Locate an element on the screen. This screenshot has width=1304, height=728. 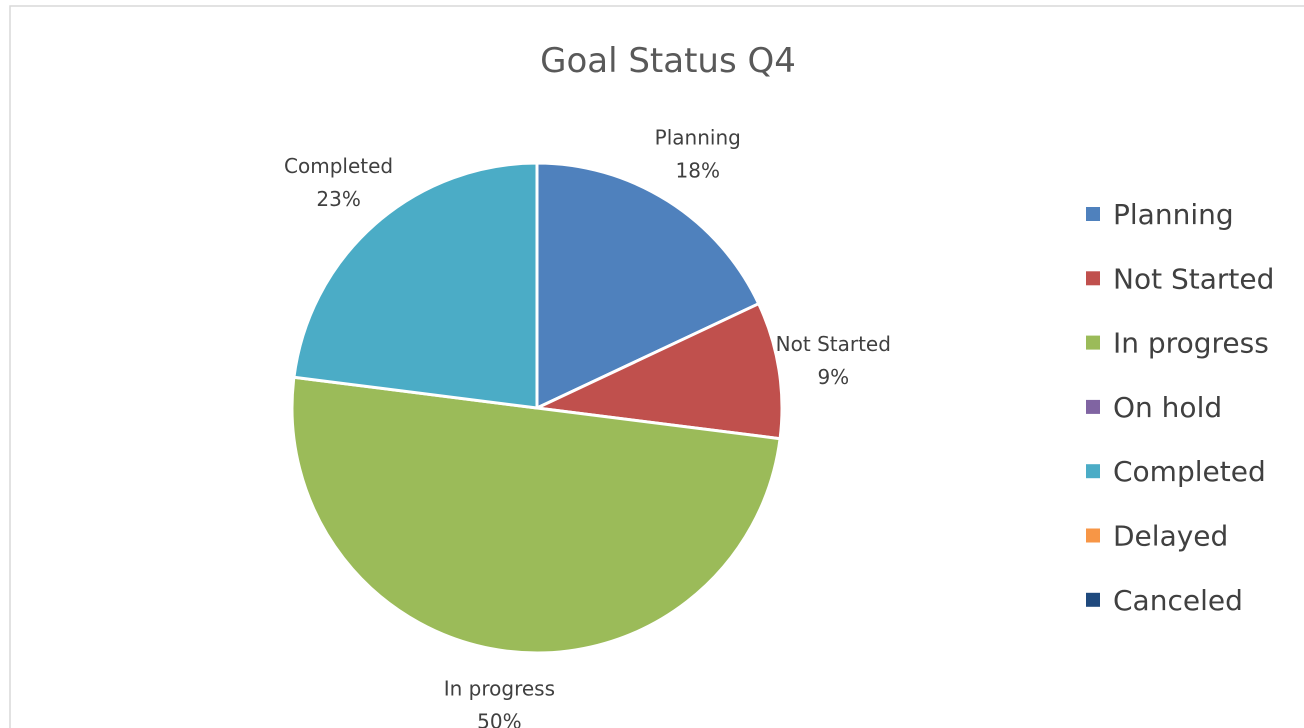
data-label-value: 23% is located at coordinates (338, 199).